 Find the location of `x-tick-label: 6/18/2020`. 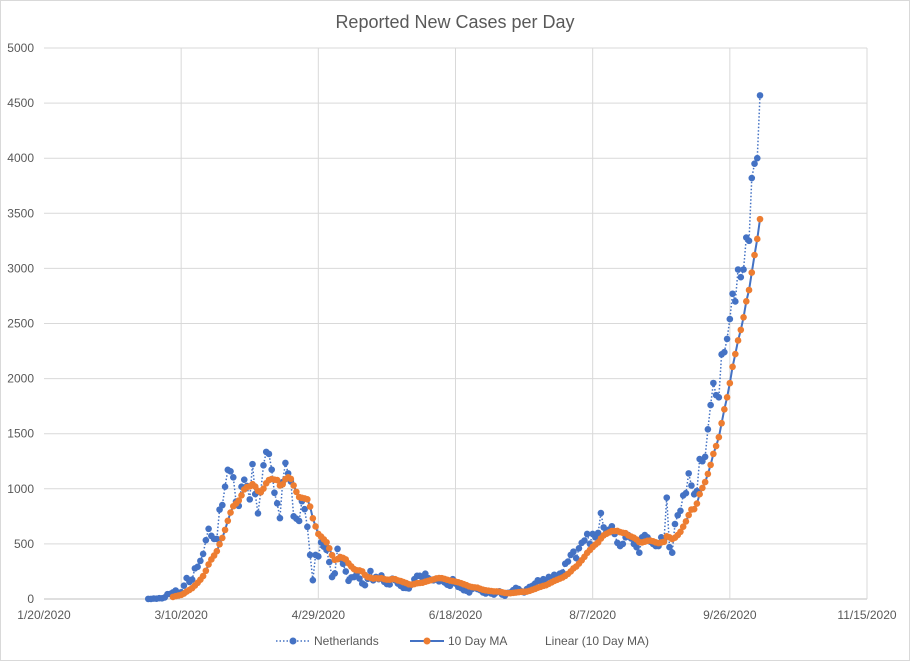

x-tick-label: 6/18/2020 is located at coordinates (456, 615).